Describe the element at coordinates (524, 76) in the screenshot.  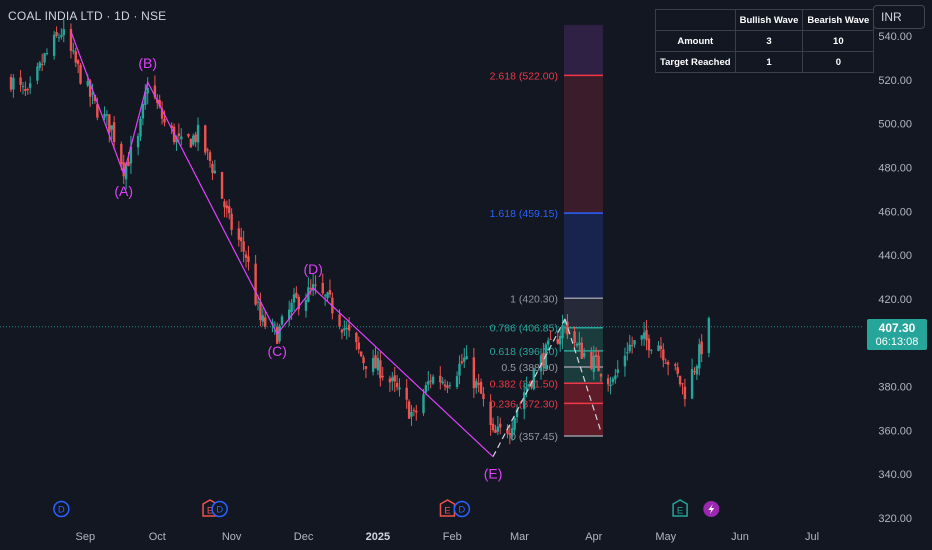
I see `fib-level-label: 2.618 (522.00)` at that location.